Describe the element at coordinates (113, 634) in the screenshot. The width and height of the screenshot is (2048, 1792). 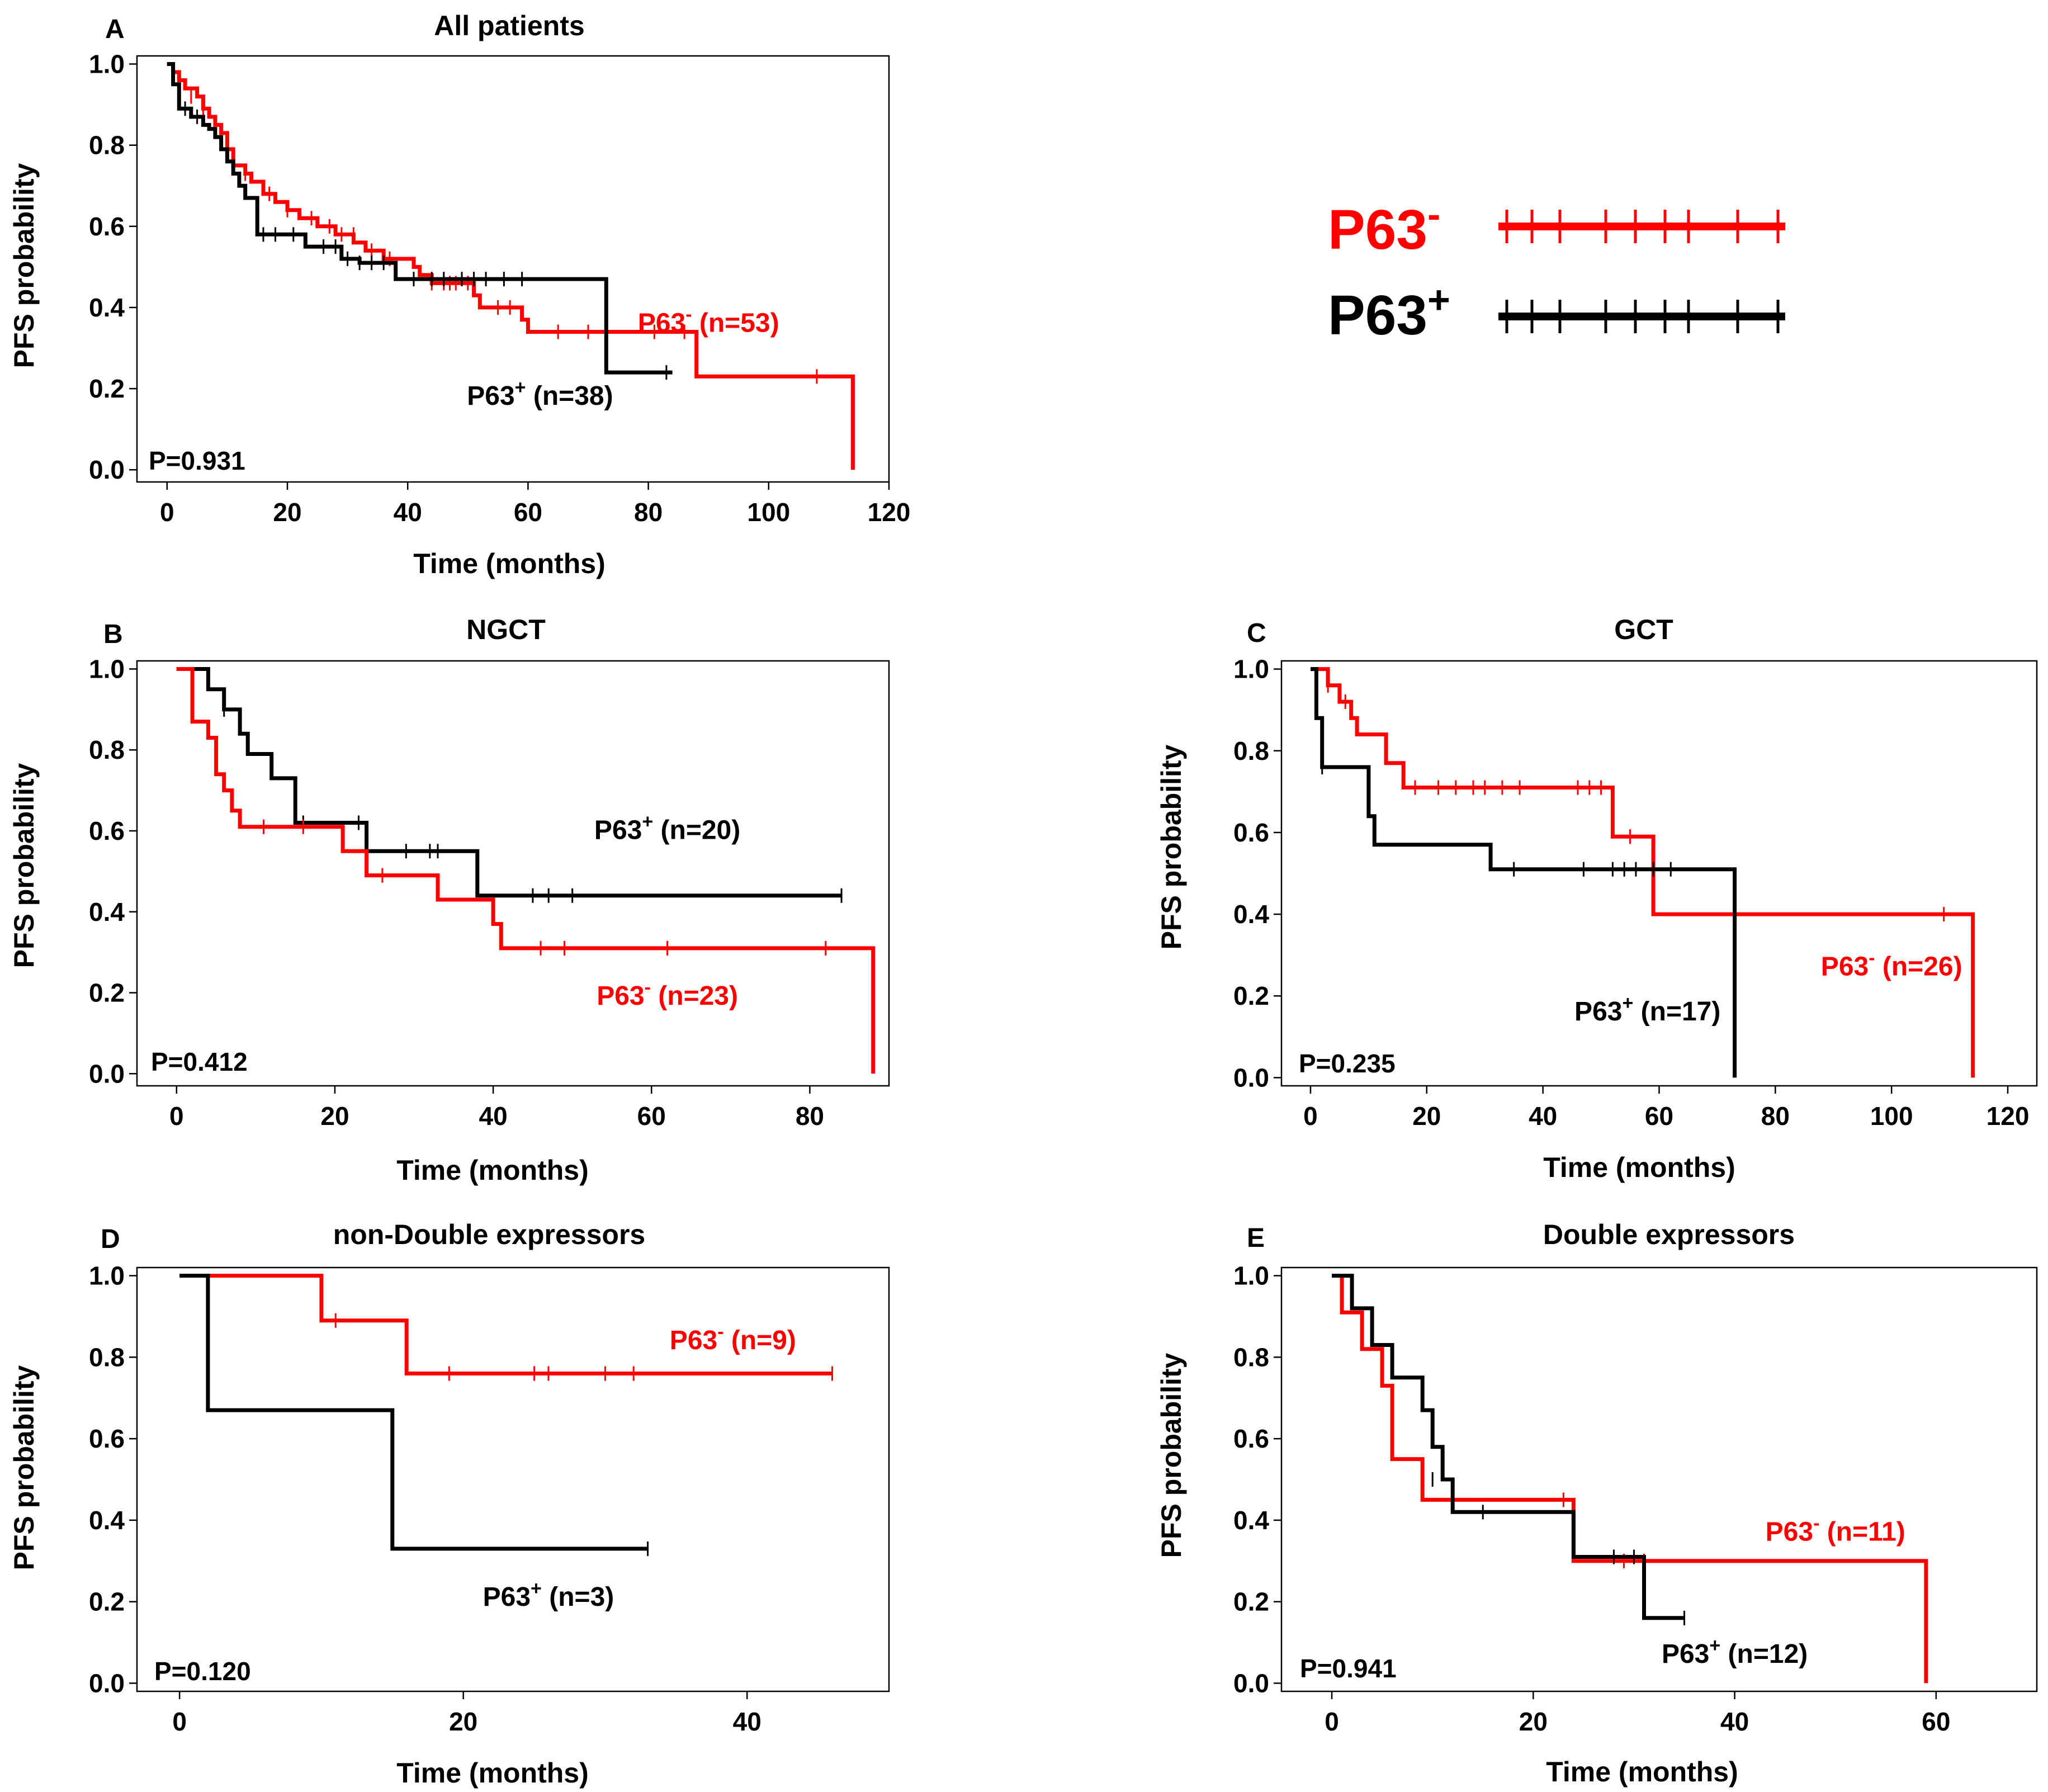
I see `panel-b-letter: B` at that location.